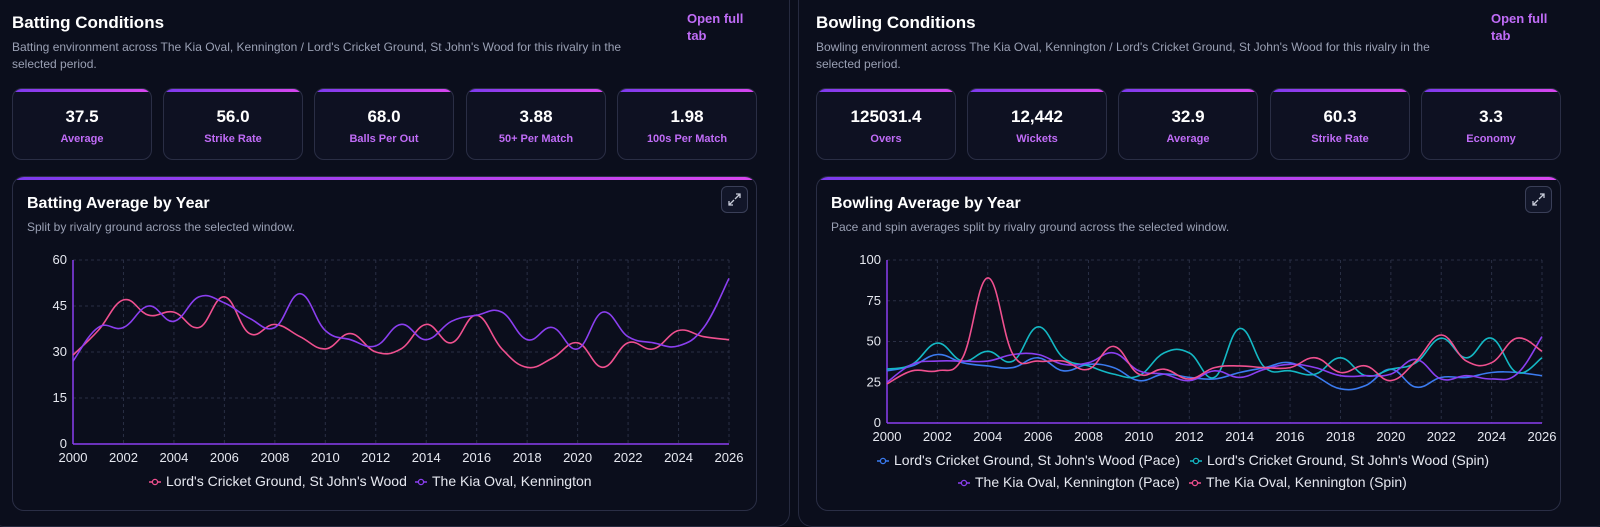 The height and width of the screenshot is (527, 1600). What do you see at coordinates (874, 381) in the screenshot?
I see `y-tick-label: 25` at bounding box center [874, 381].